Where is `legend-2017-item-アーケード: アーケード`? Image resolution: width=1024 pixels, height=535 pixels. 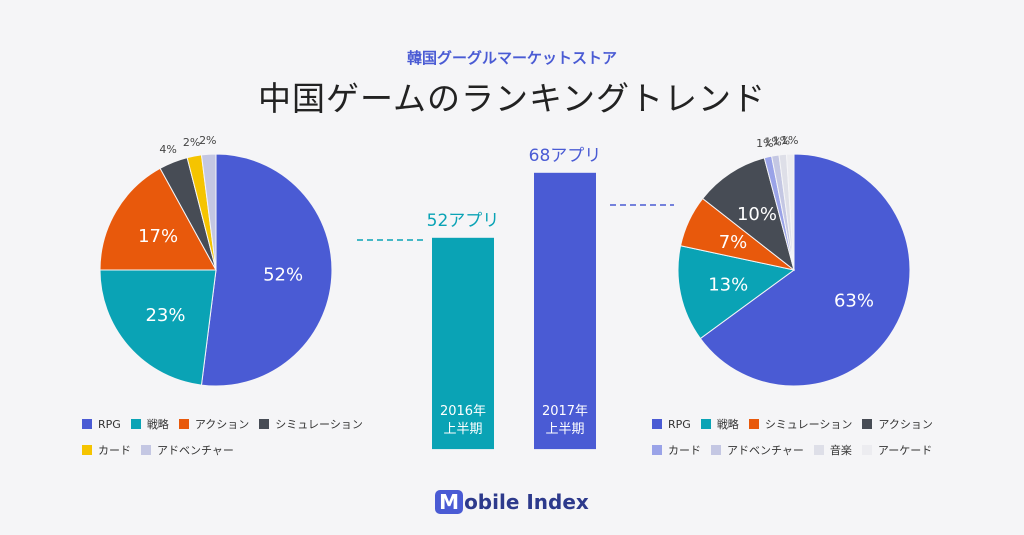
legend-2017-item-アーケード: アーケード is located at coordinates (897, 450).